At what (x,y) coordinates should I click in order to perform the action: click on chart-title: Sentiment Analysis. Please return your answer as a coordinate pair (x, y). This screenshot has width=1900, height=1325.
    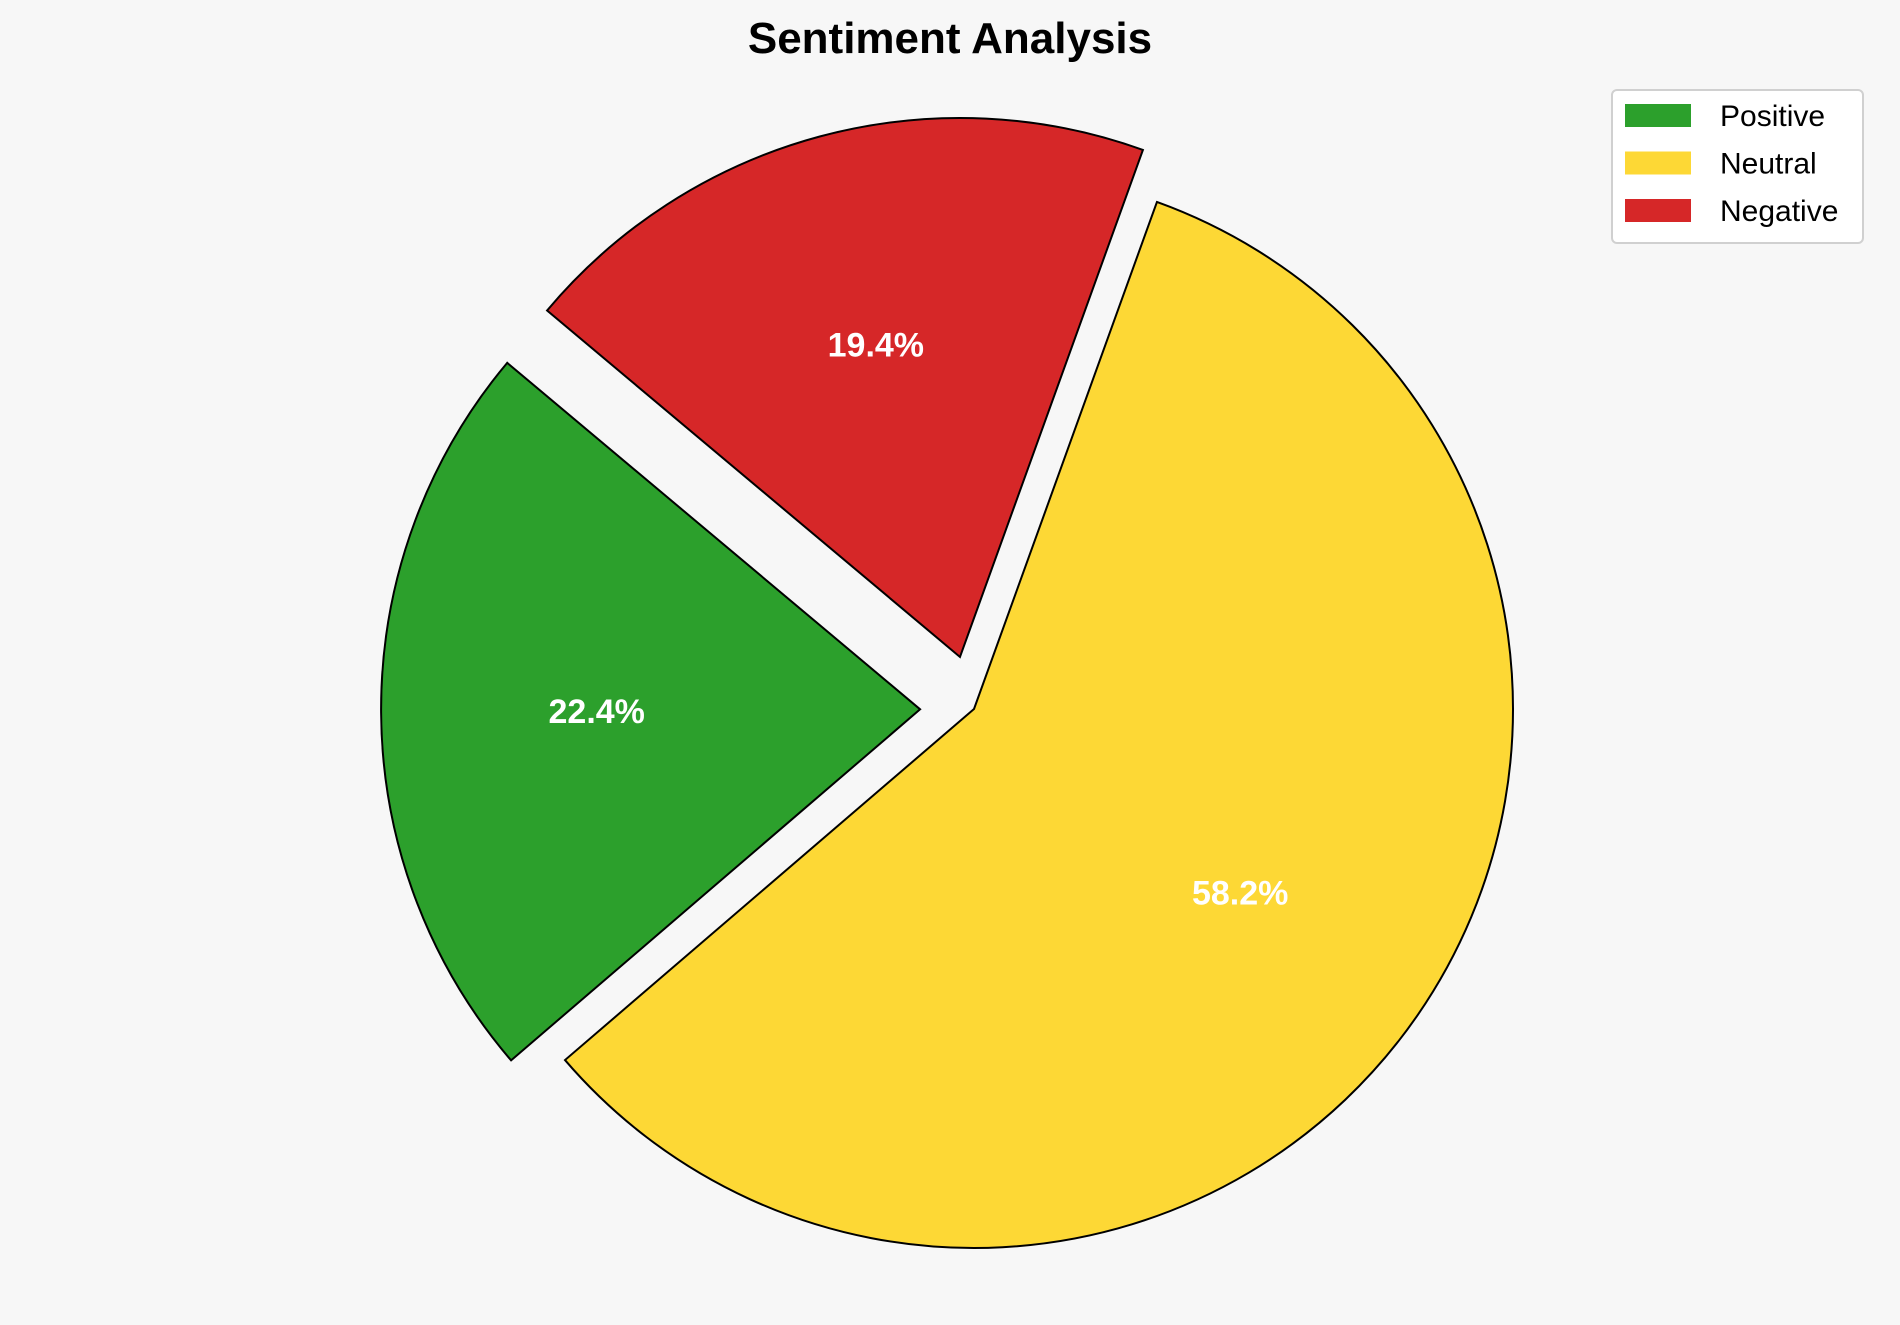
    Looking at the image, I should click on (950, 38).